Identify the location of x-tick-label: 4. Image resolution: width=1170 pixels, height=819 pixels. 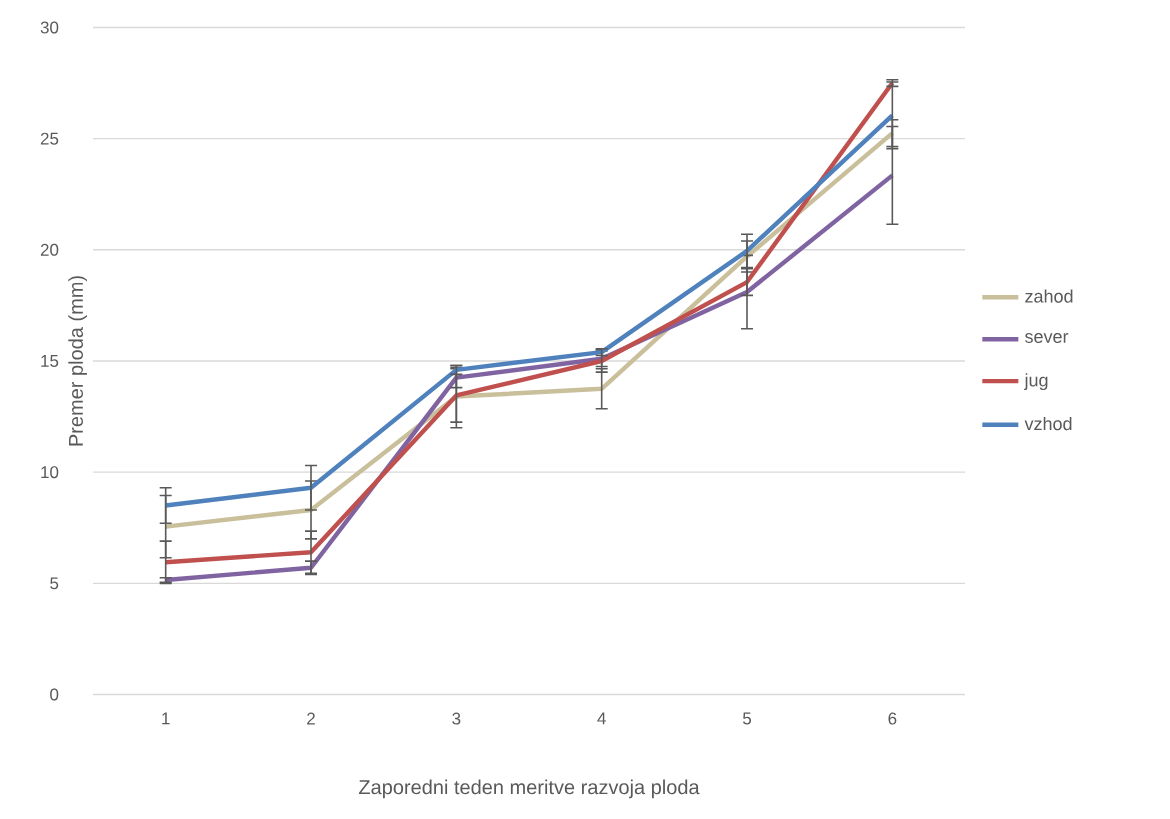
(601, 718).